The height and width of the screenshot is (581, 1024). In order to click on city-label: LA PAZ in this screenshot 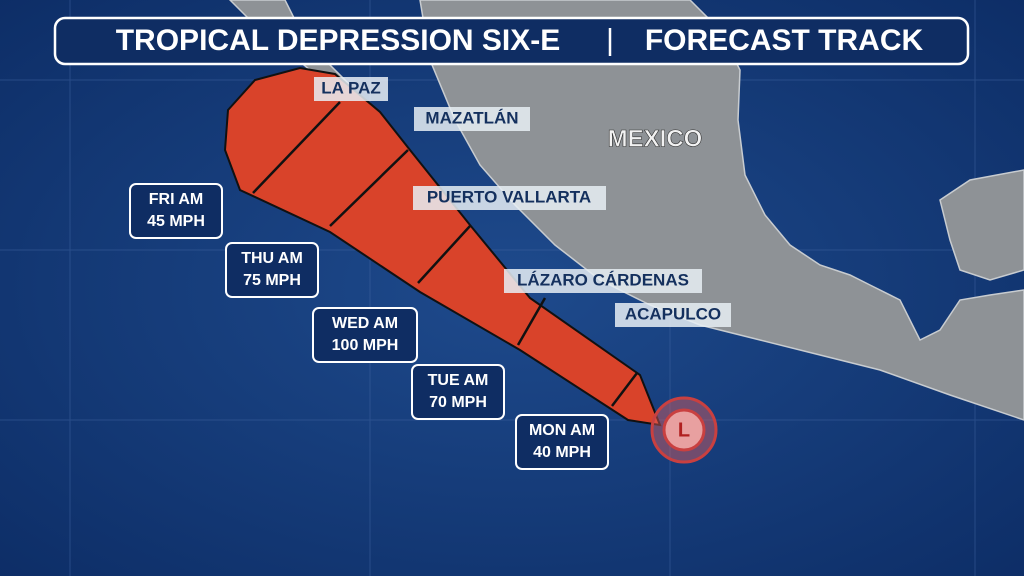, I will do `click(351, 87)`.